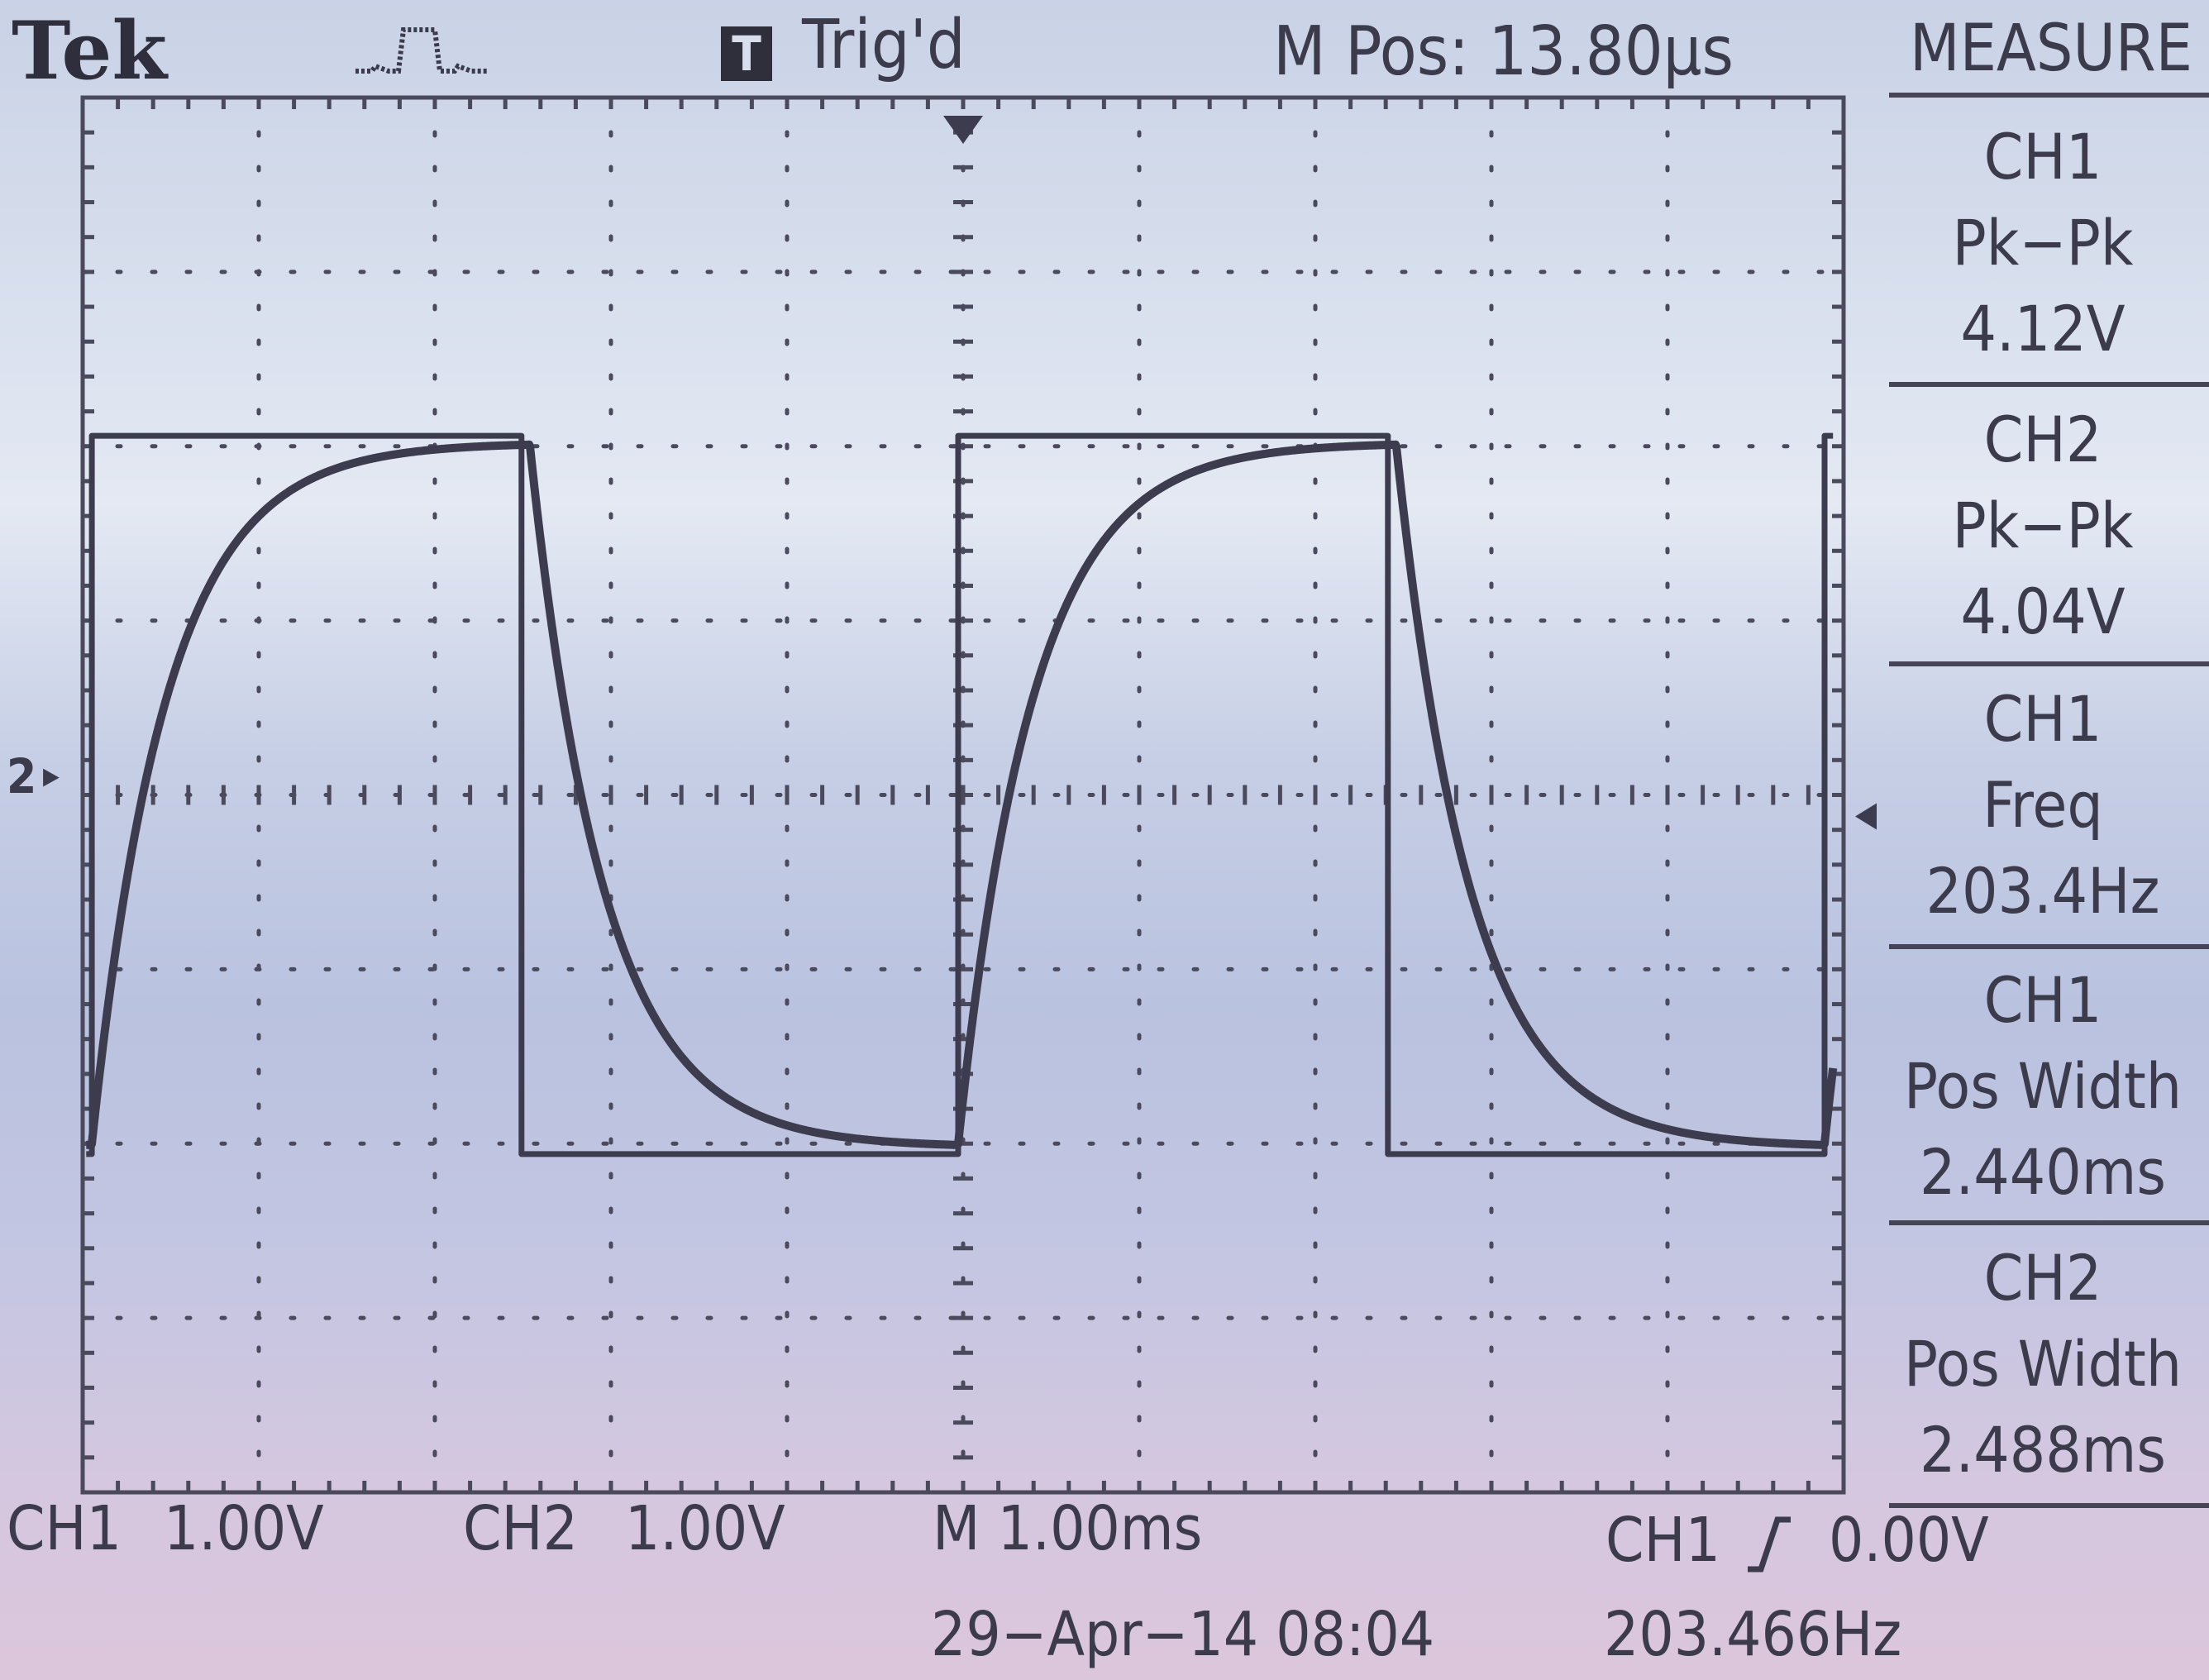  What do you see at coordinates (2043, 611) in the screenshot?
I see `measurement-value: 4.04V` at bounding box center [2043, 611].